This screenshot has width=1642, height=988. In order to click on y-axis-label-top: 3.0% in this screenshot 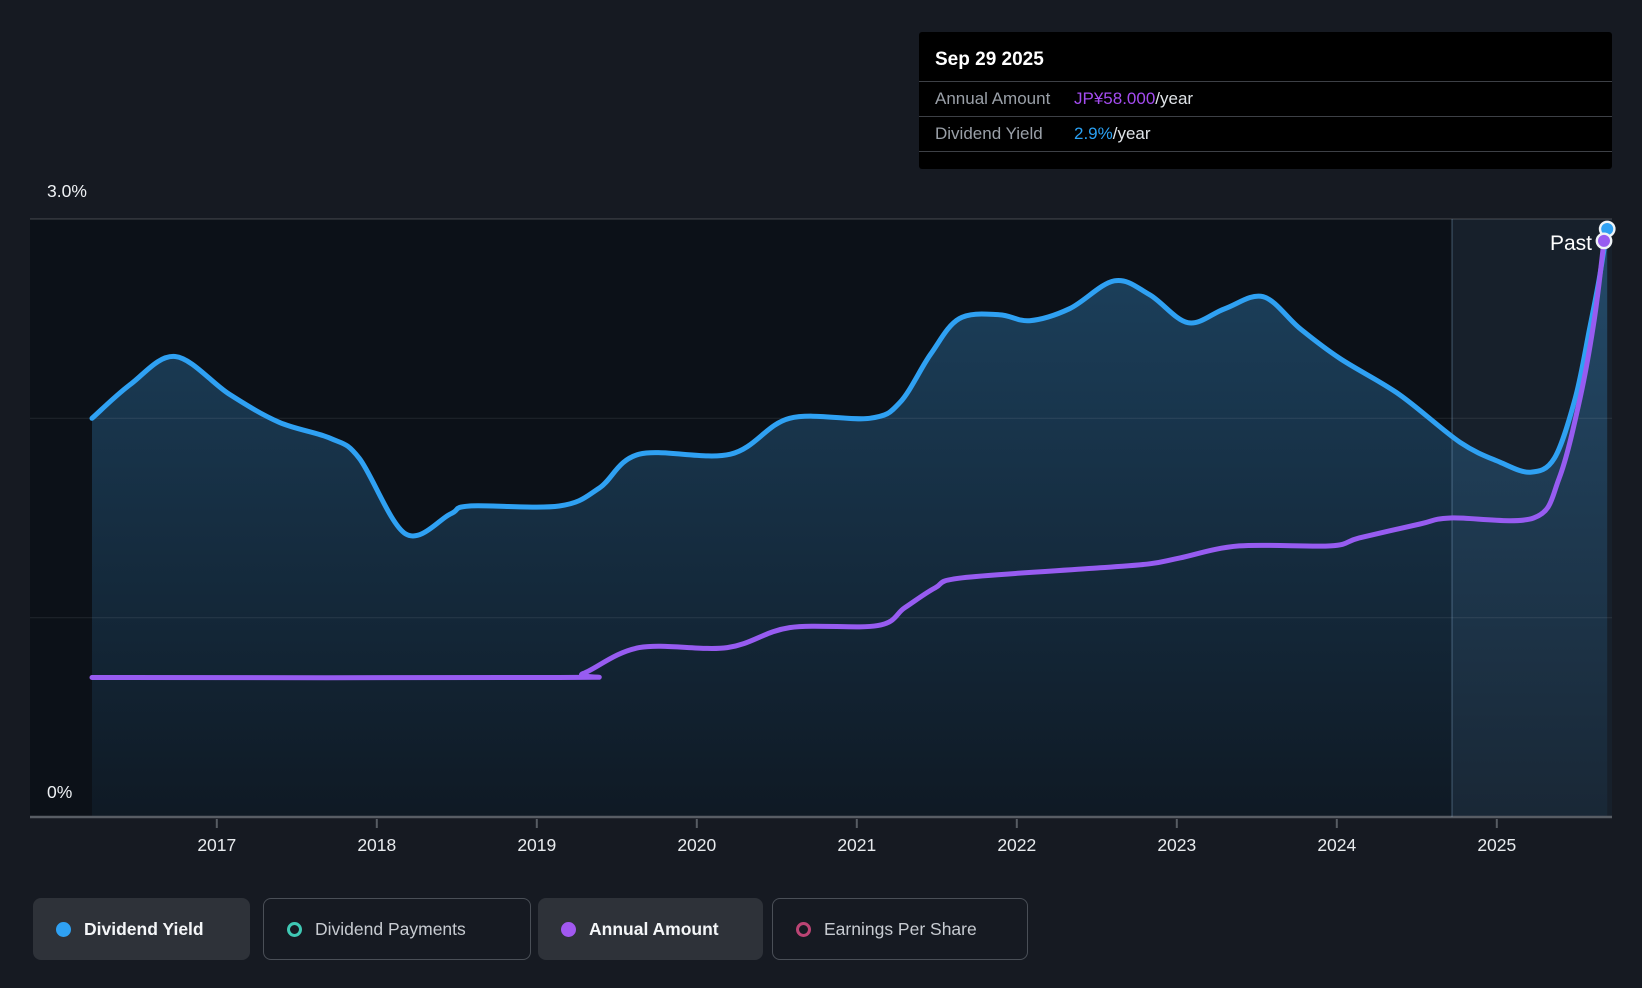, I will do `click(67, 191)`.